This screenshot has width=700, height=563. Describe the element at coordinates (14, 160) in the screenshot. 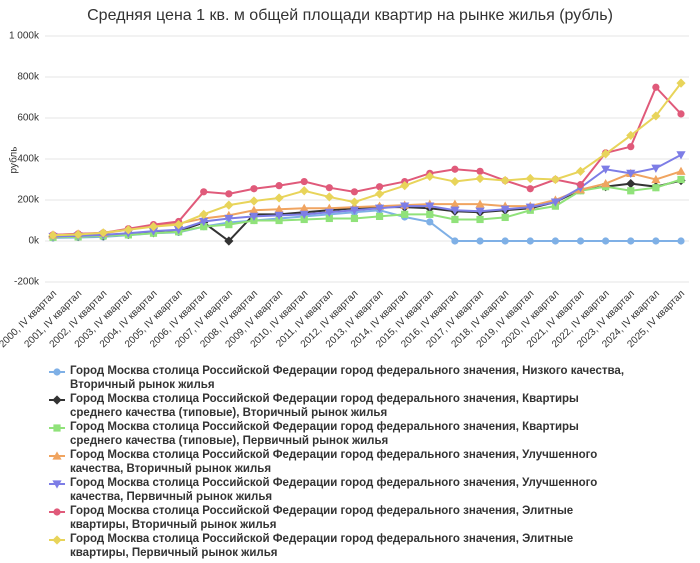

I see `y-axis-label: рубль` at that location.